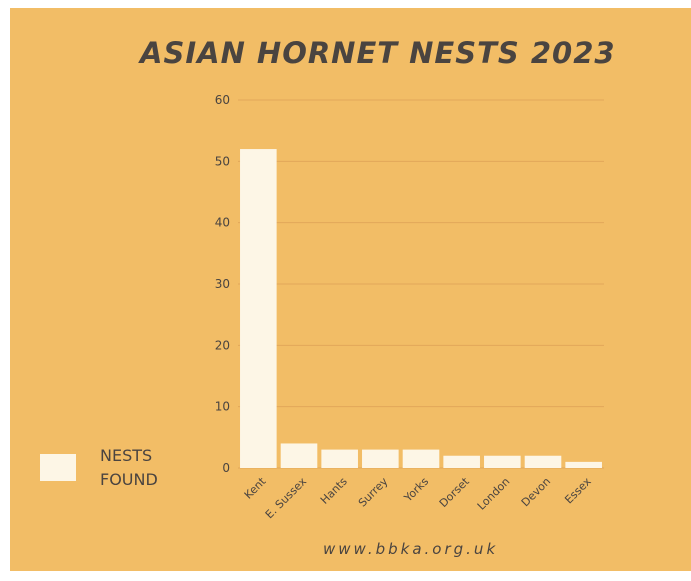 The width and height of the screenshot is (691, 581). Describe the element at coordinates (58, 467) in the screenshot. I see `legend-swatch` at that location.